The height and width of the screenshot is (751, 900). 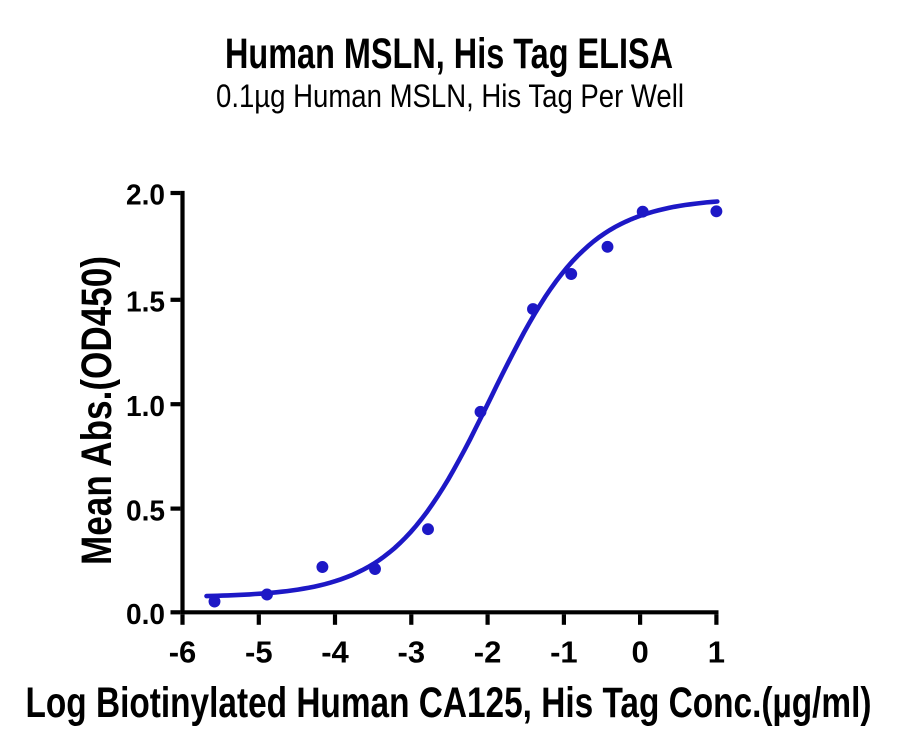 I want to click on svg-text: -4, so click(x=335, y=651).